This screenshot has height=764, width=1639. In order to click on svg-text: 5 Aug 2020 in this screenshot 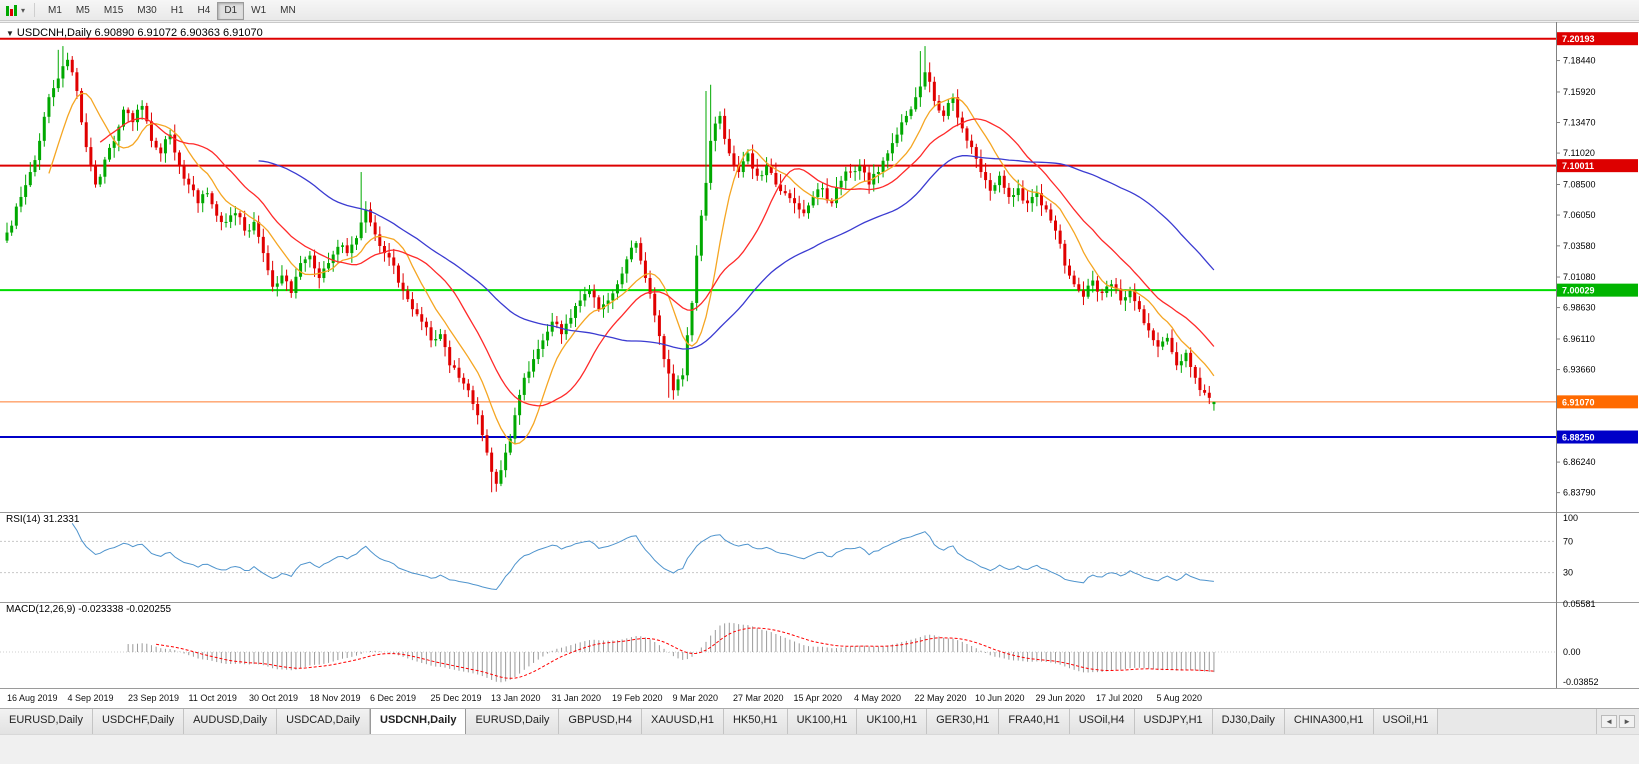, I will do `click(1180, 698)`.